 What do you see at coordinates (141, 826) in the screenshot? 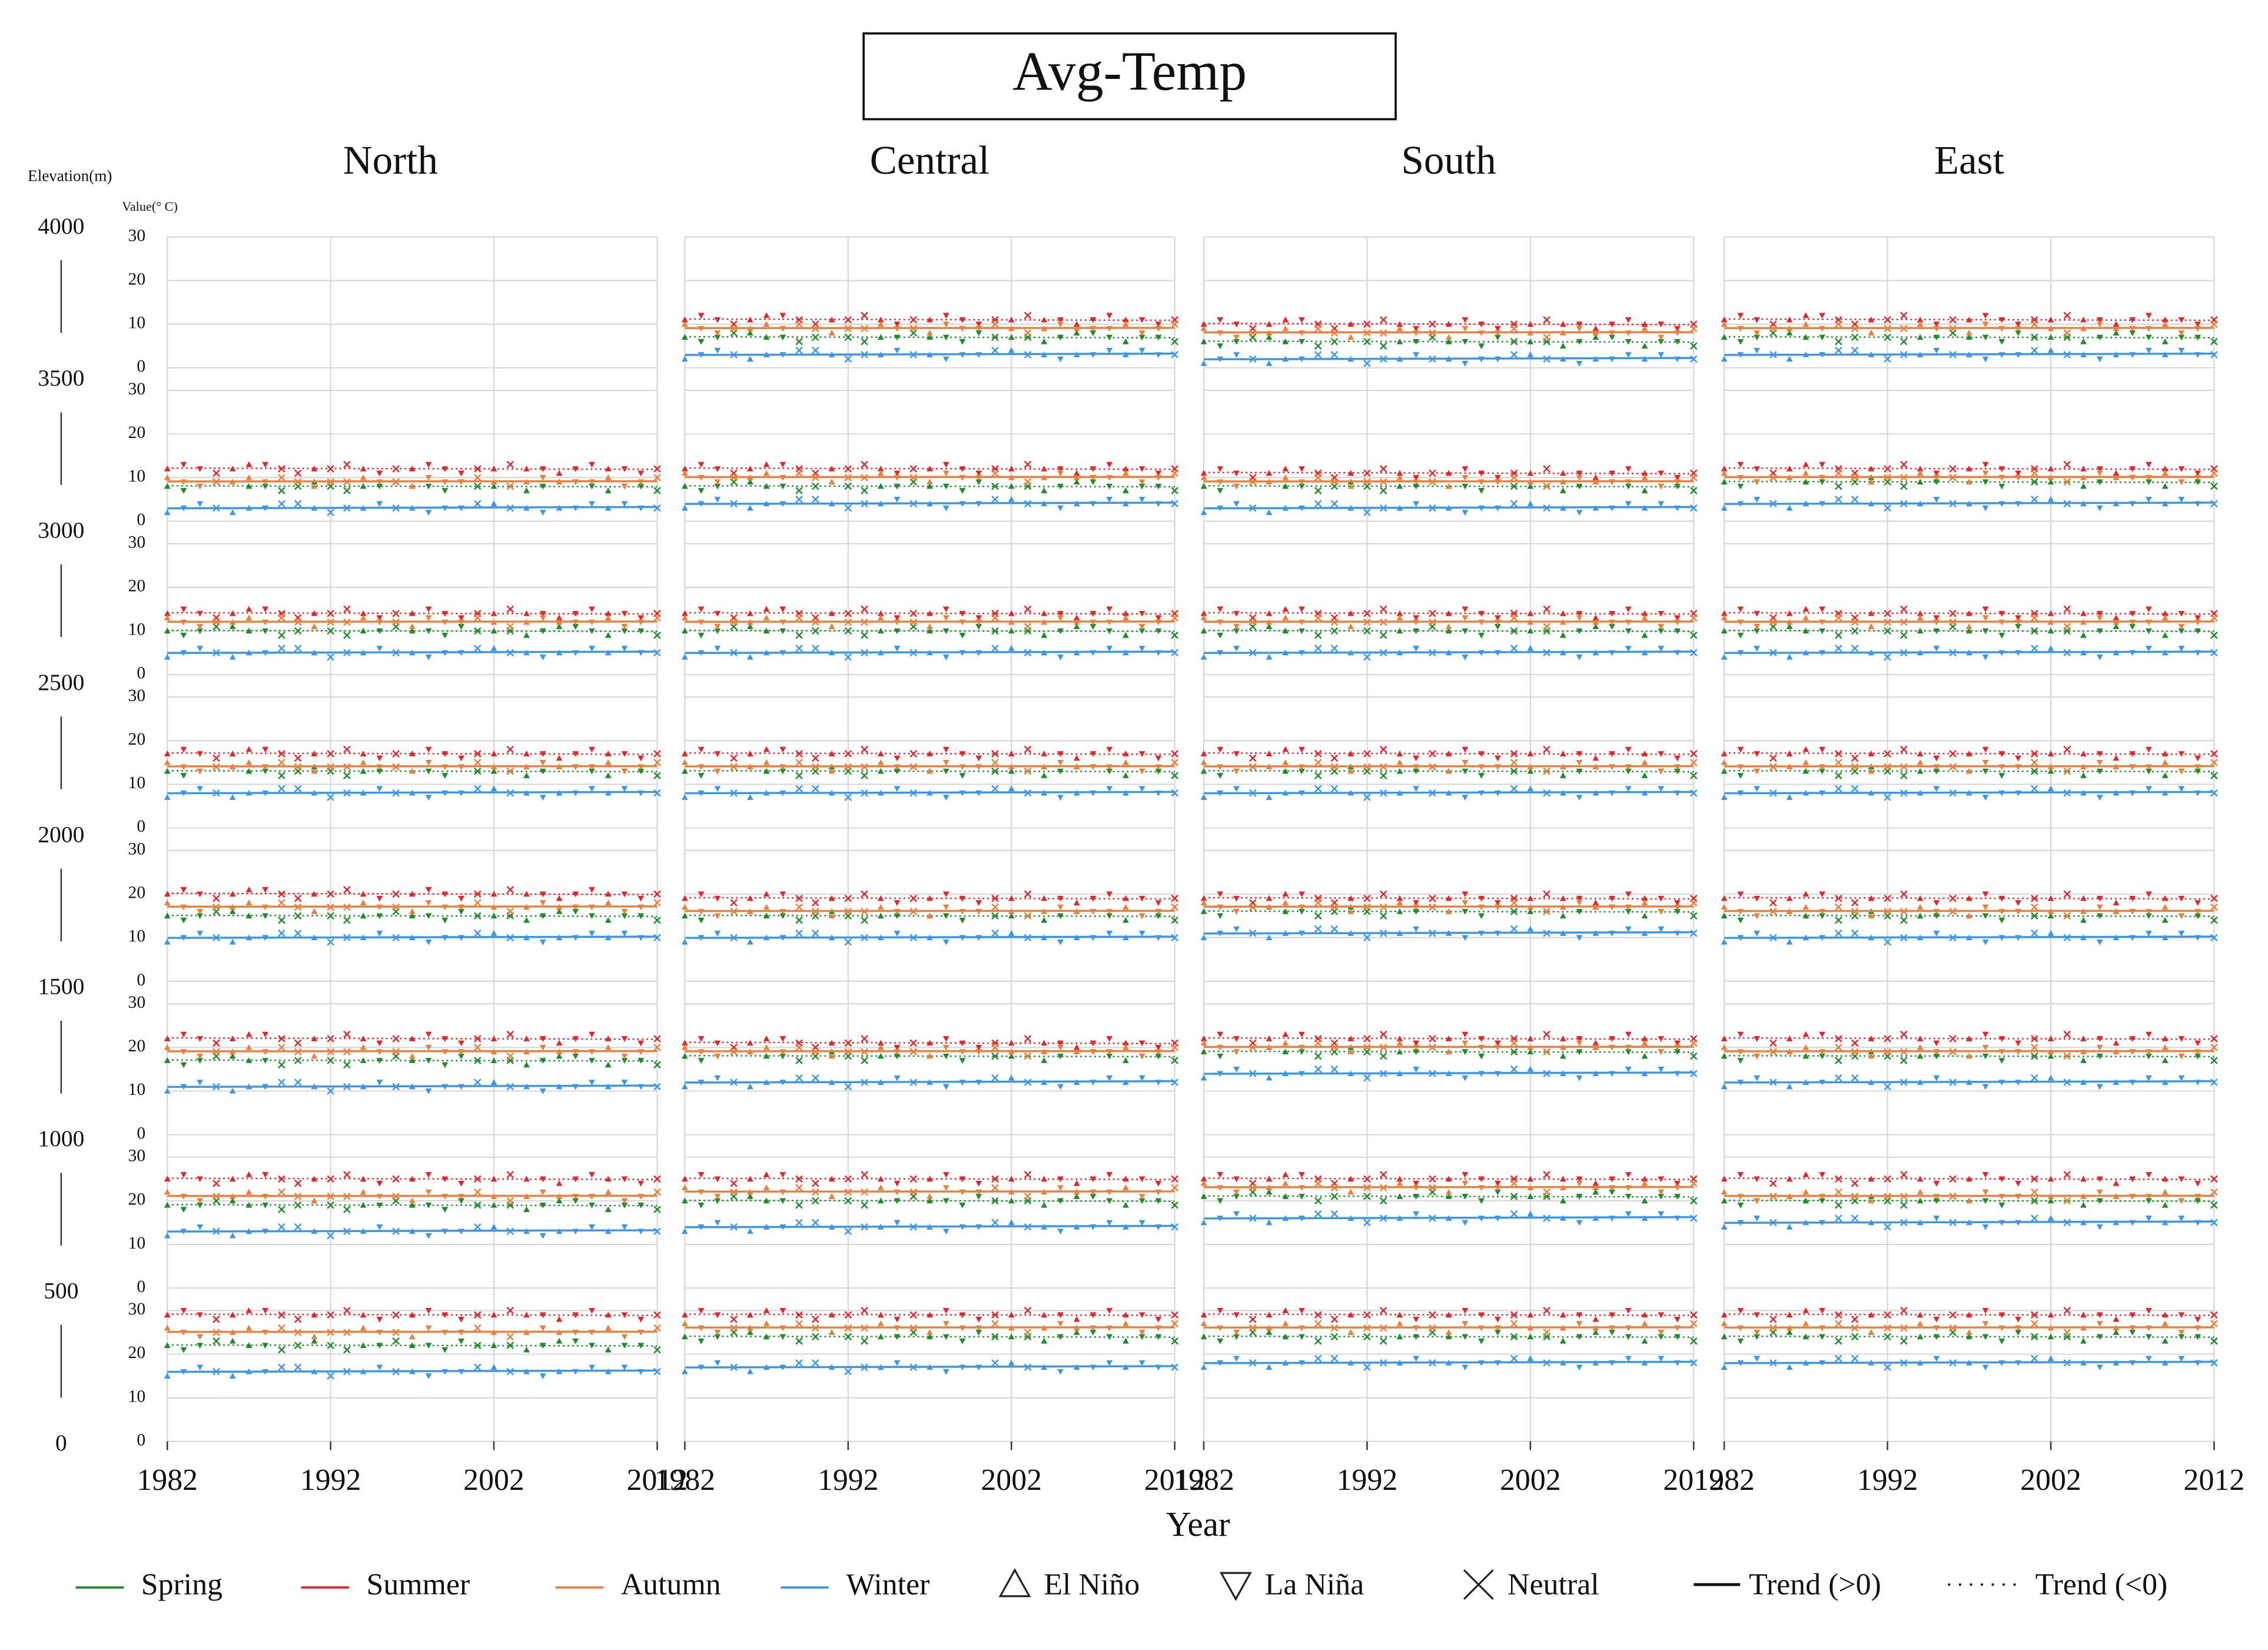
I see `y-tick-label: 0` at bounding box center [141, 826].